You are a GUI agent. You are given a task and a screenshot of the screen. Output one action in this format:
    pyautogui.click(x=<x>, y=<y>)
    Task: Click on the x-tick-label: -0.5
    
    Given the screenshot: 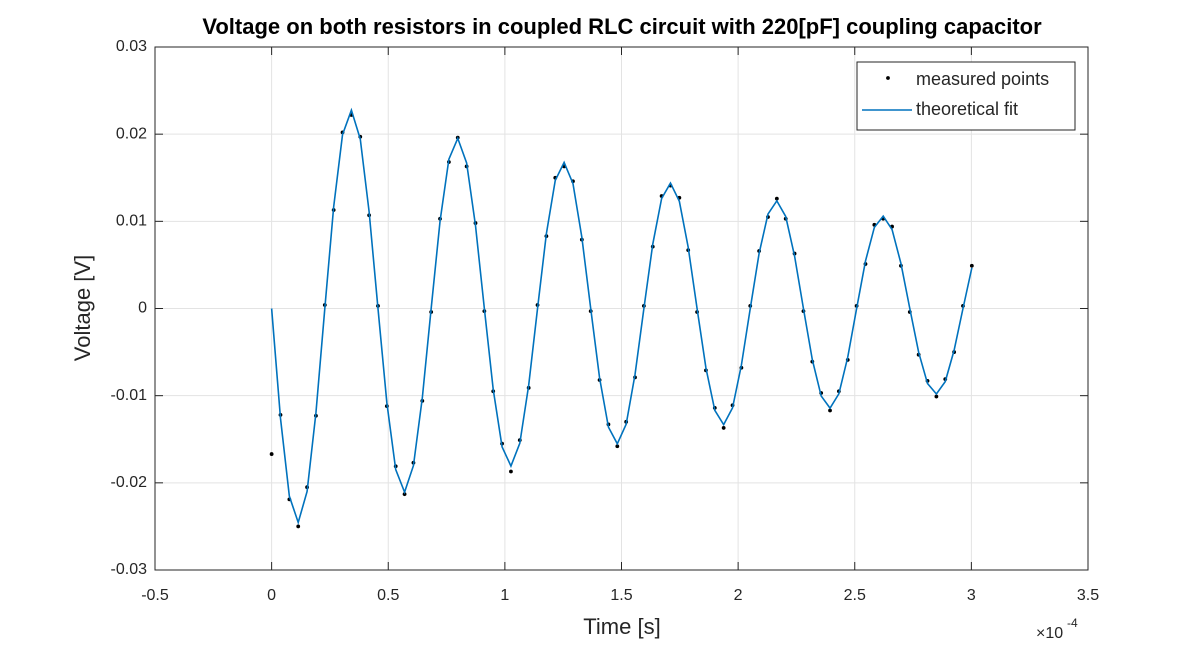 What is the action you would take?
    pyautogui.click(x=155, y=595)
    